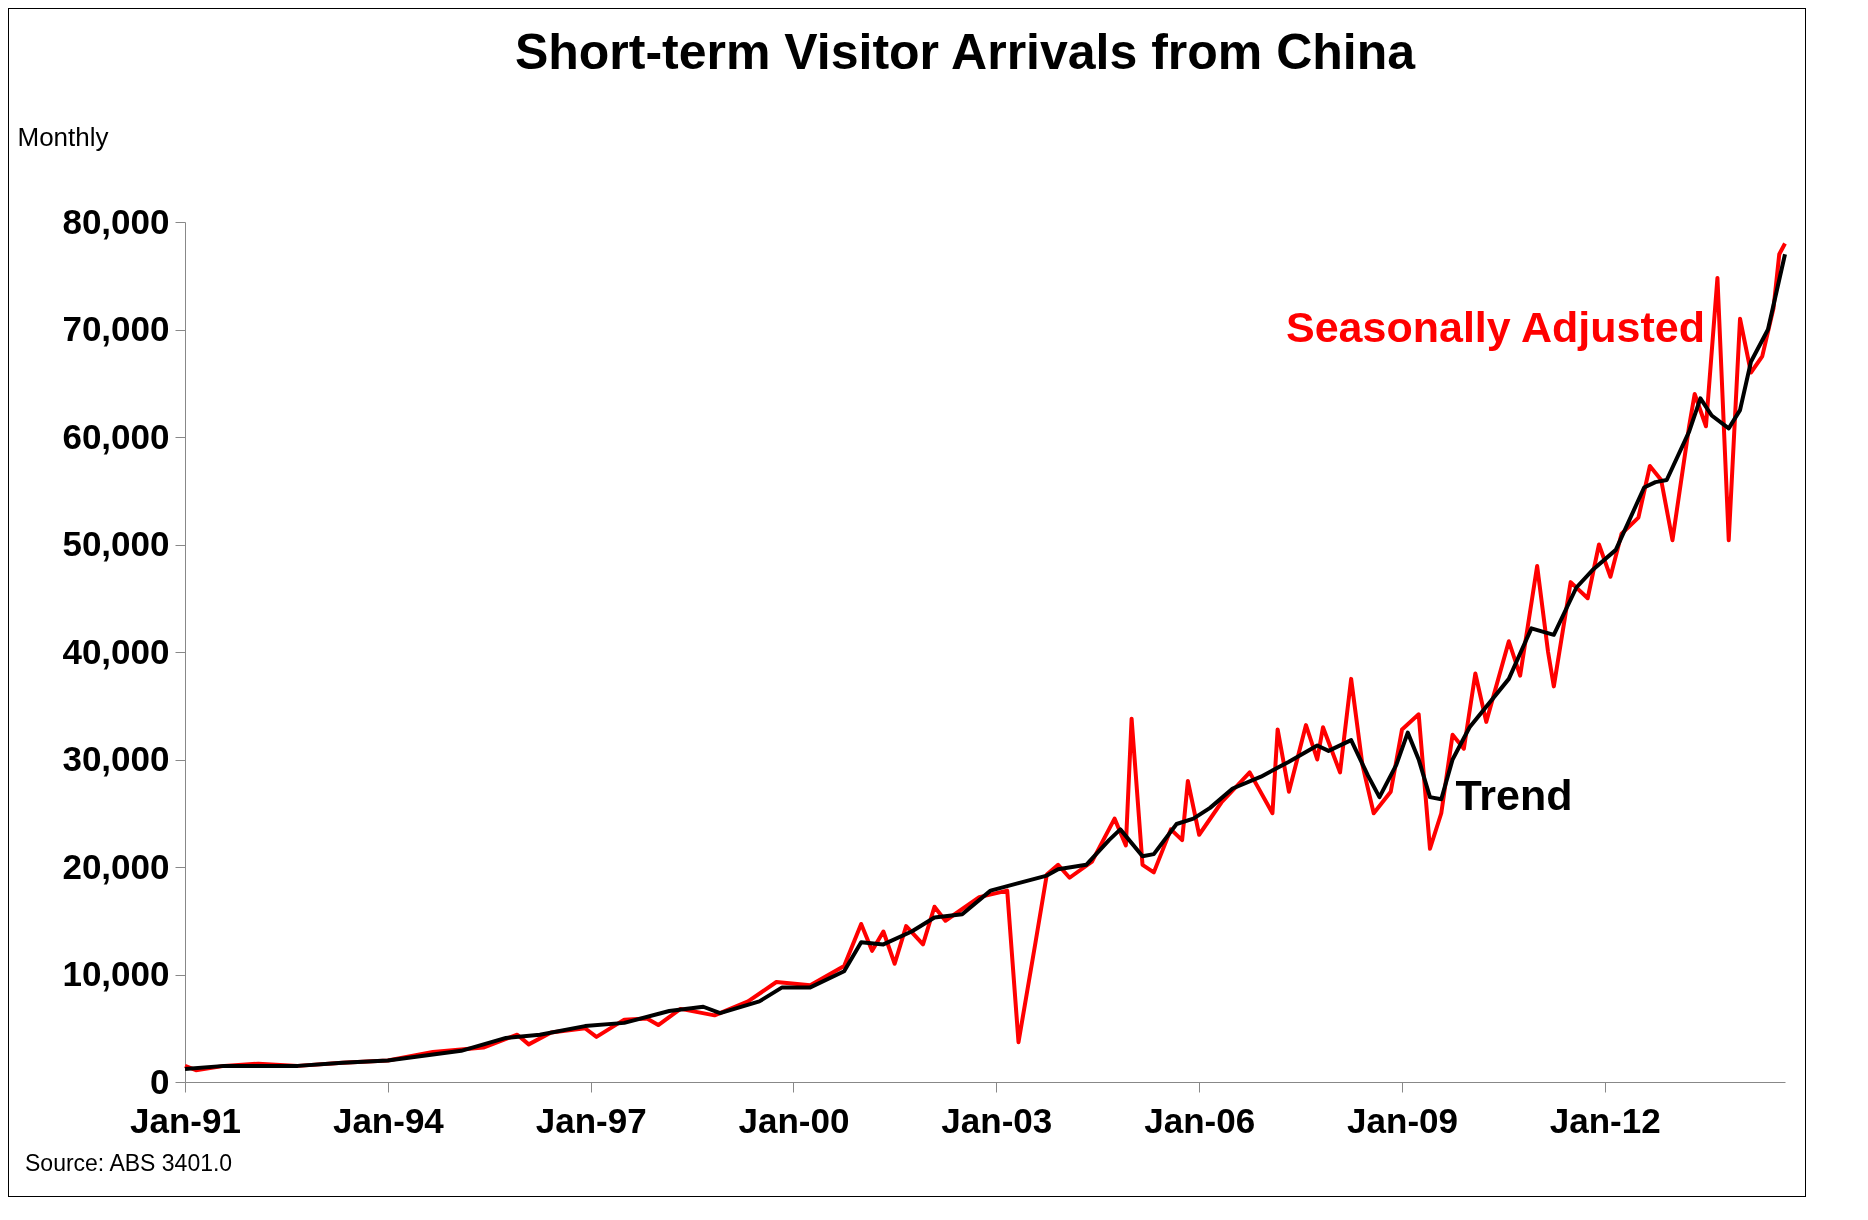  What do you see at coordinates (591, 1120) in the screenshot?
I see `x-tick-label: Jan-97` at bounding box center [591, 1120].